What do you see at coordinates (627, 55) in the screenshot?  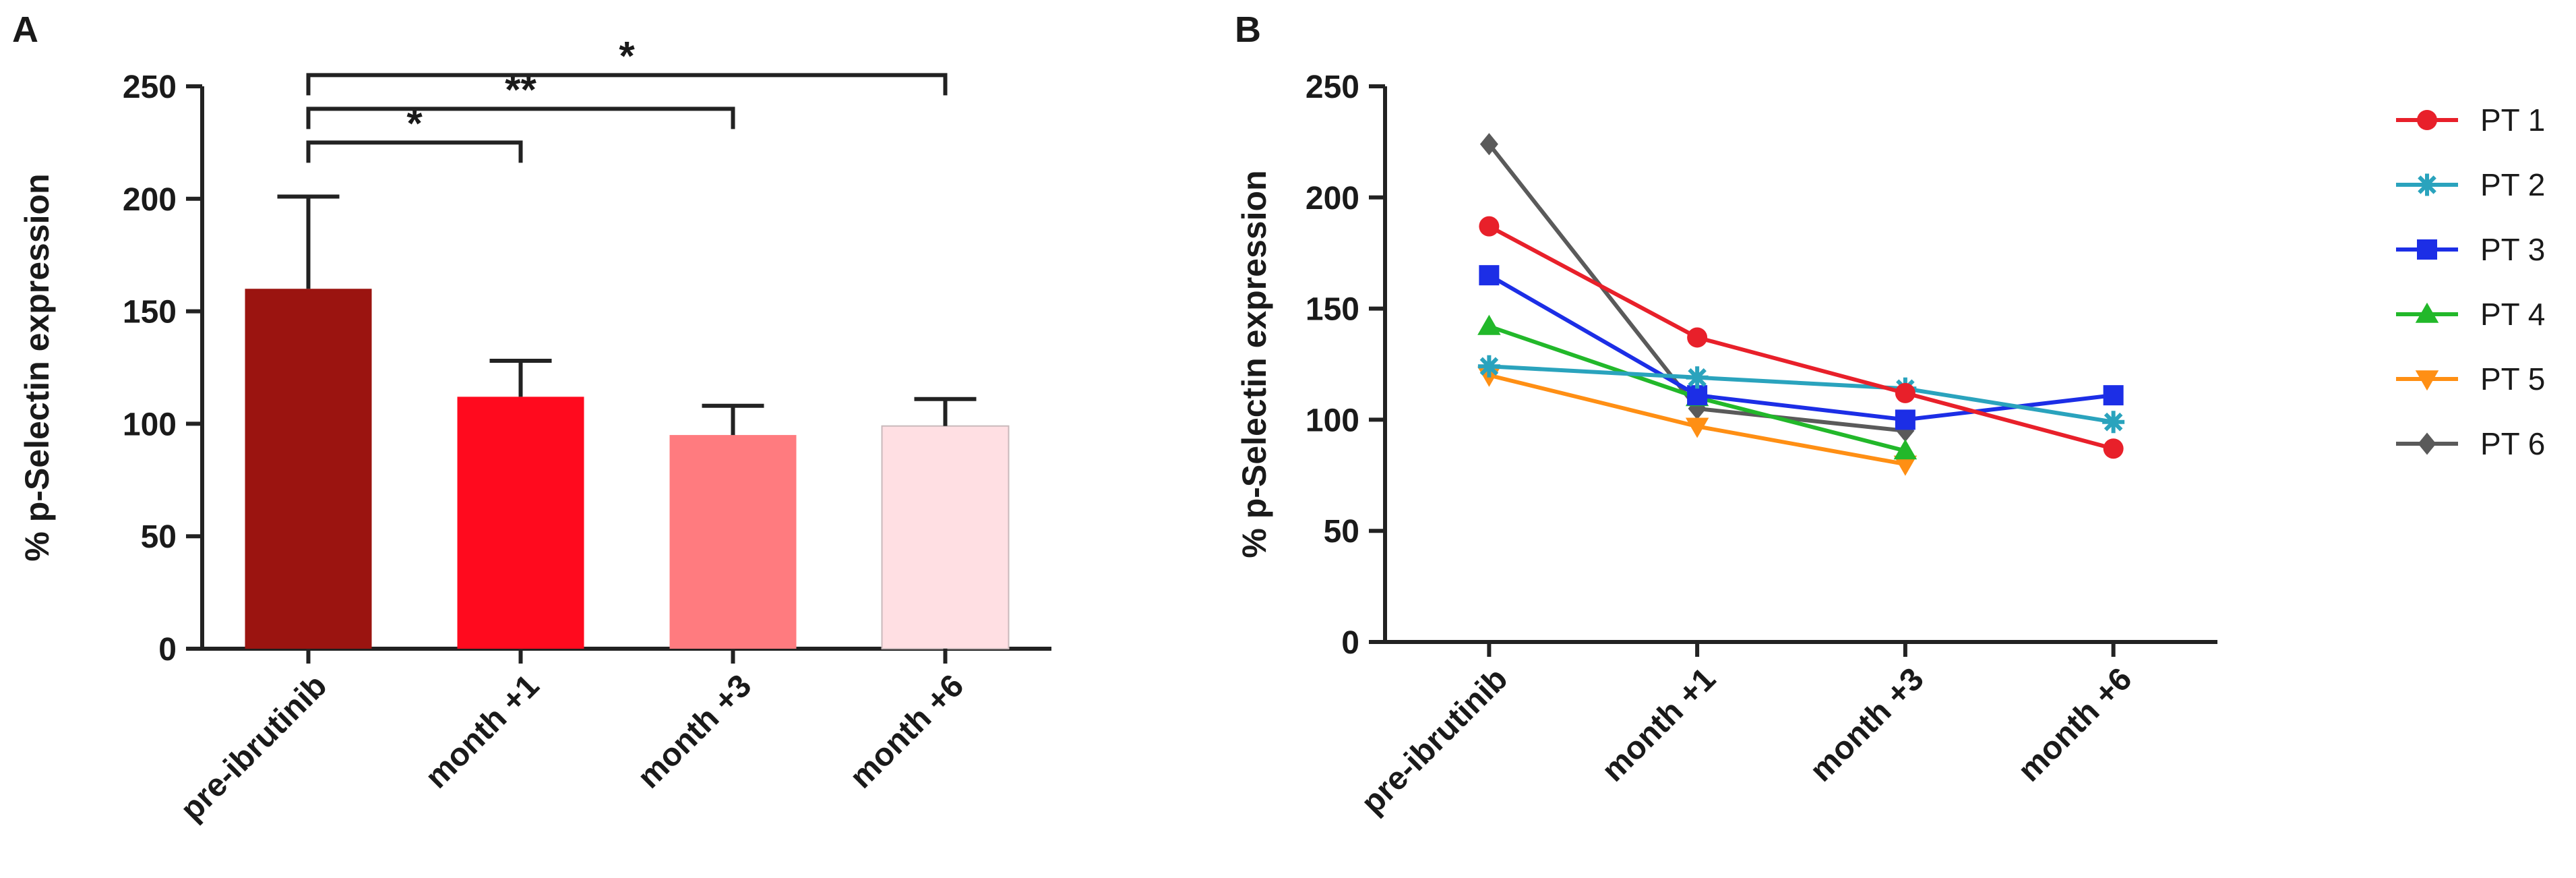 I see `significance-label: *` at bounding box center [627, 55].